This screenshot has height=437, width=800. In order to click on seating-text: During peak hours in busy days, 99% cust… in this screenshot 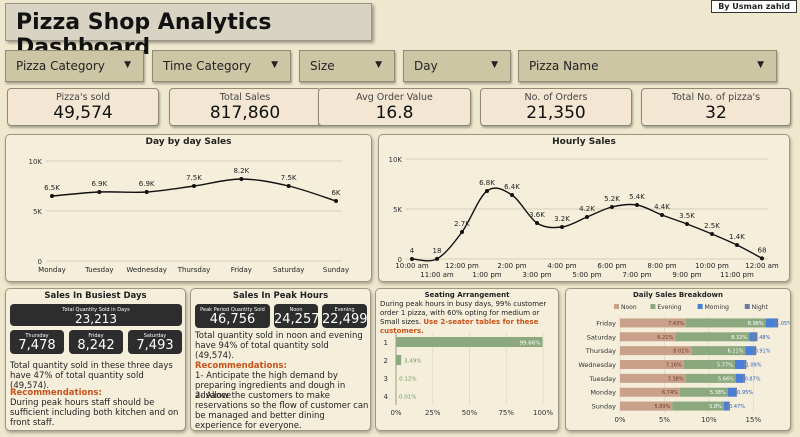, I will do `click(469, 318)`.